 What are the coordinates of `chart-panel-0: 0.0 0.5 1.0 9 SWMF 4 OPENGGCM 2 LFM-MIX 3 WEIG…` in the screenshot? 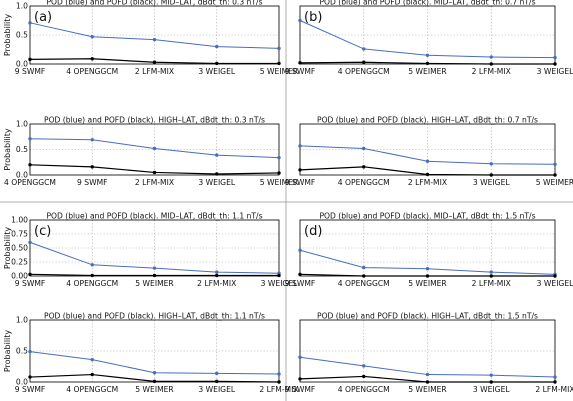 It's located at (151, 38).